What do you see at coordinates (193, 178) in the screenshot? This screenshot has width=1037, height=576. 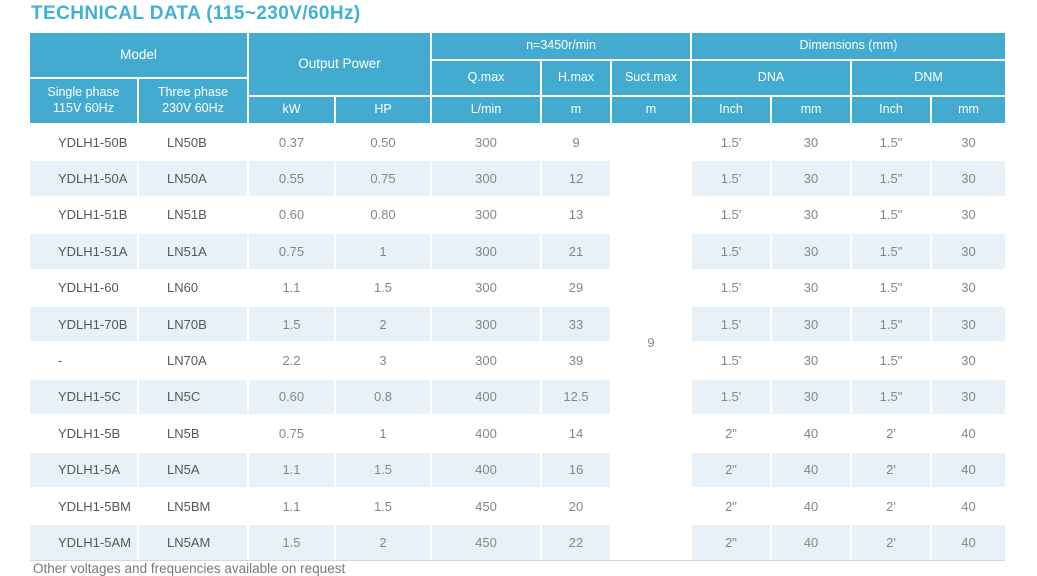 I see `table-cell-model-three-phase: LN50A` at bounding box center [193, 178].